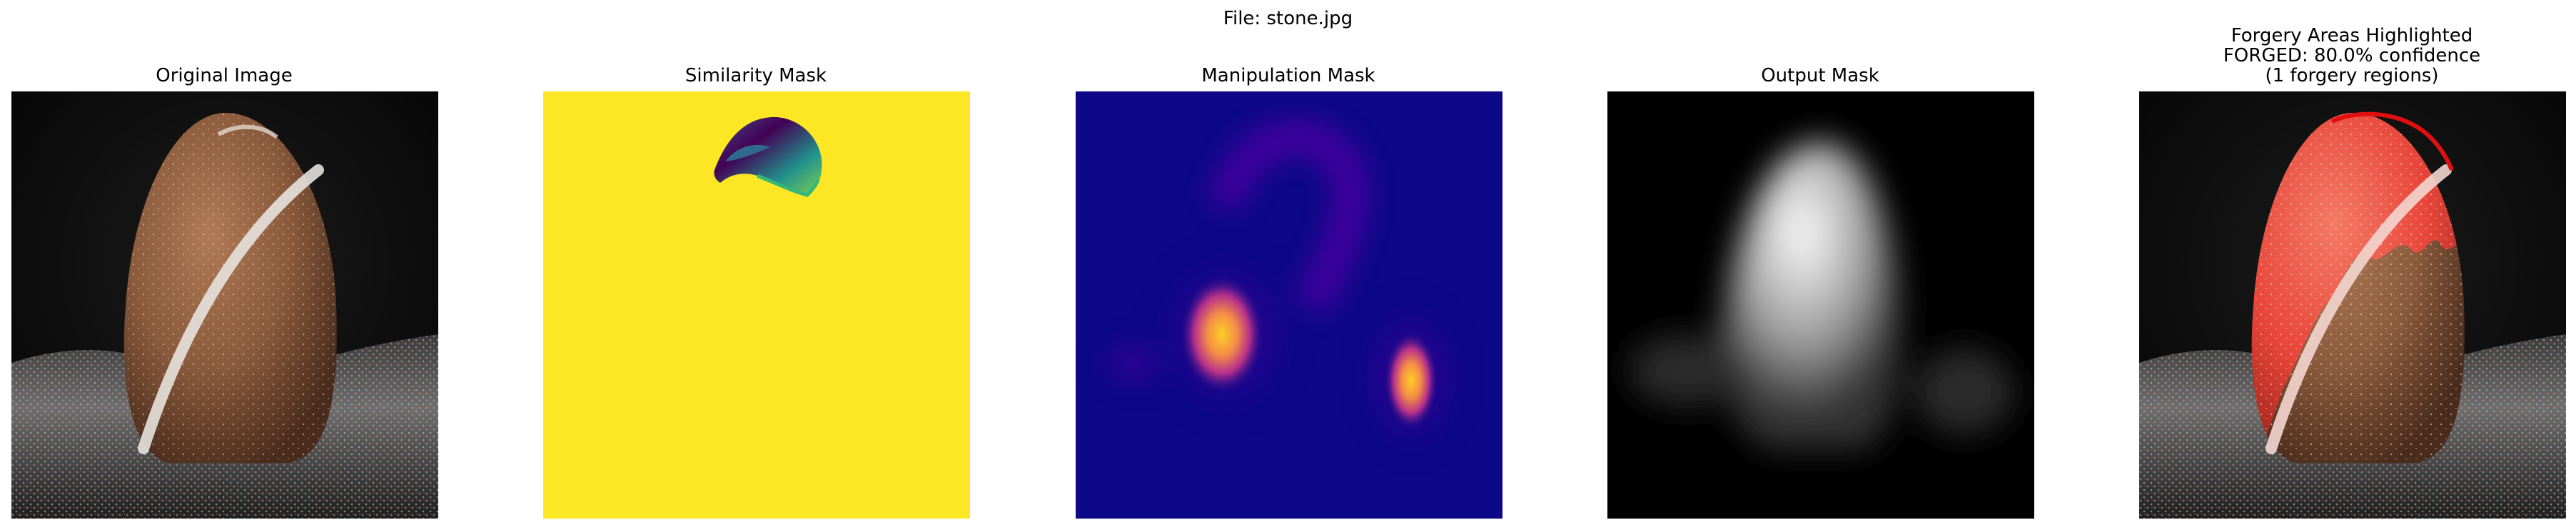 The image size is (2576, 530). I want to click on forgery-title-line-2: FORGED: 80.0% confidence, so click(2352, 55).